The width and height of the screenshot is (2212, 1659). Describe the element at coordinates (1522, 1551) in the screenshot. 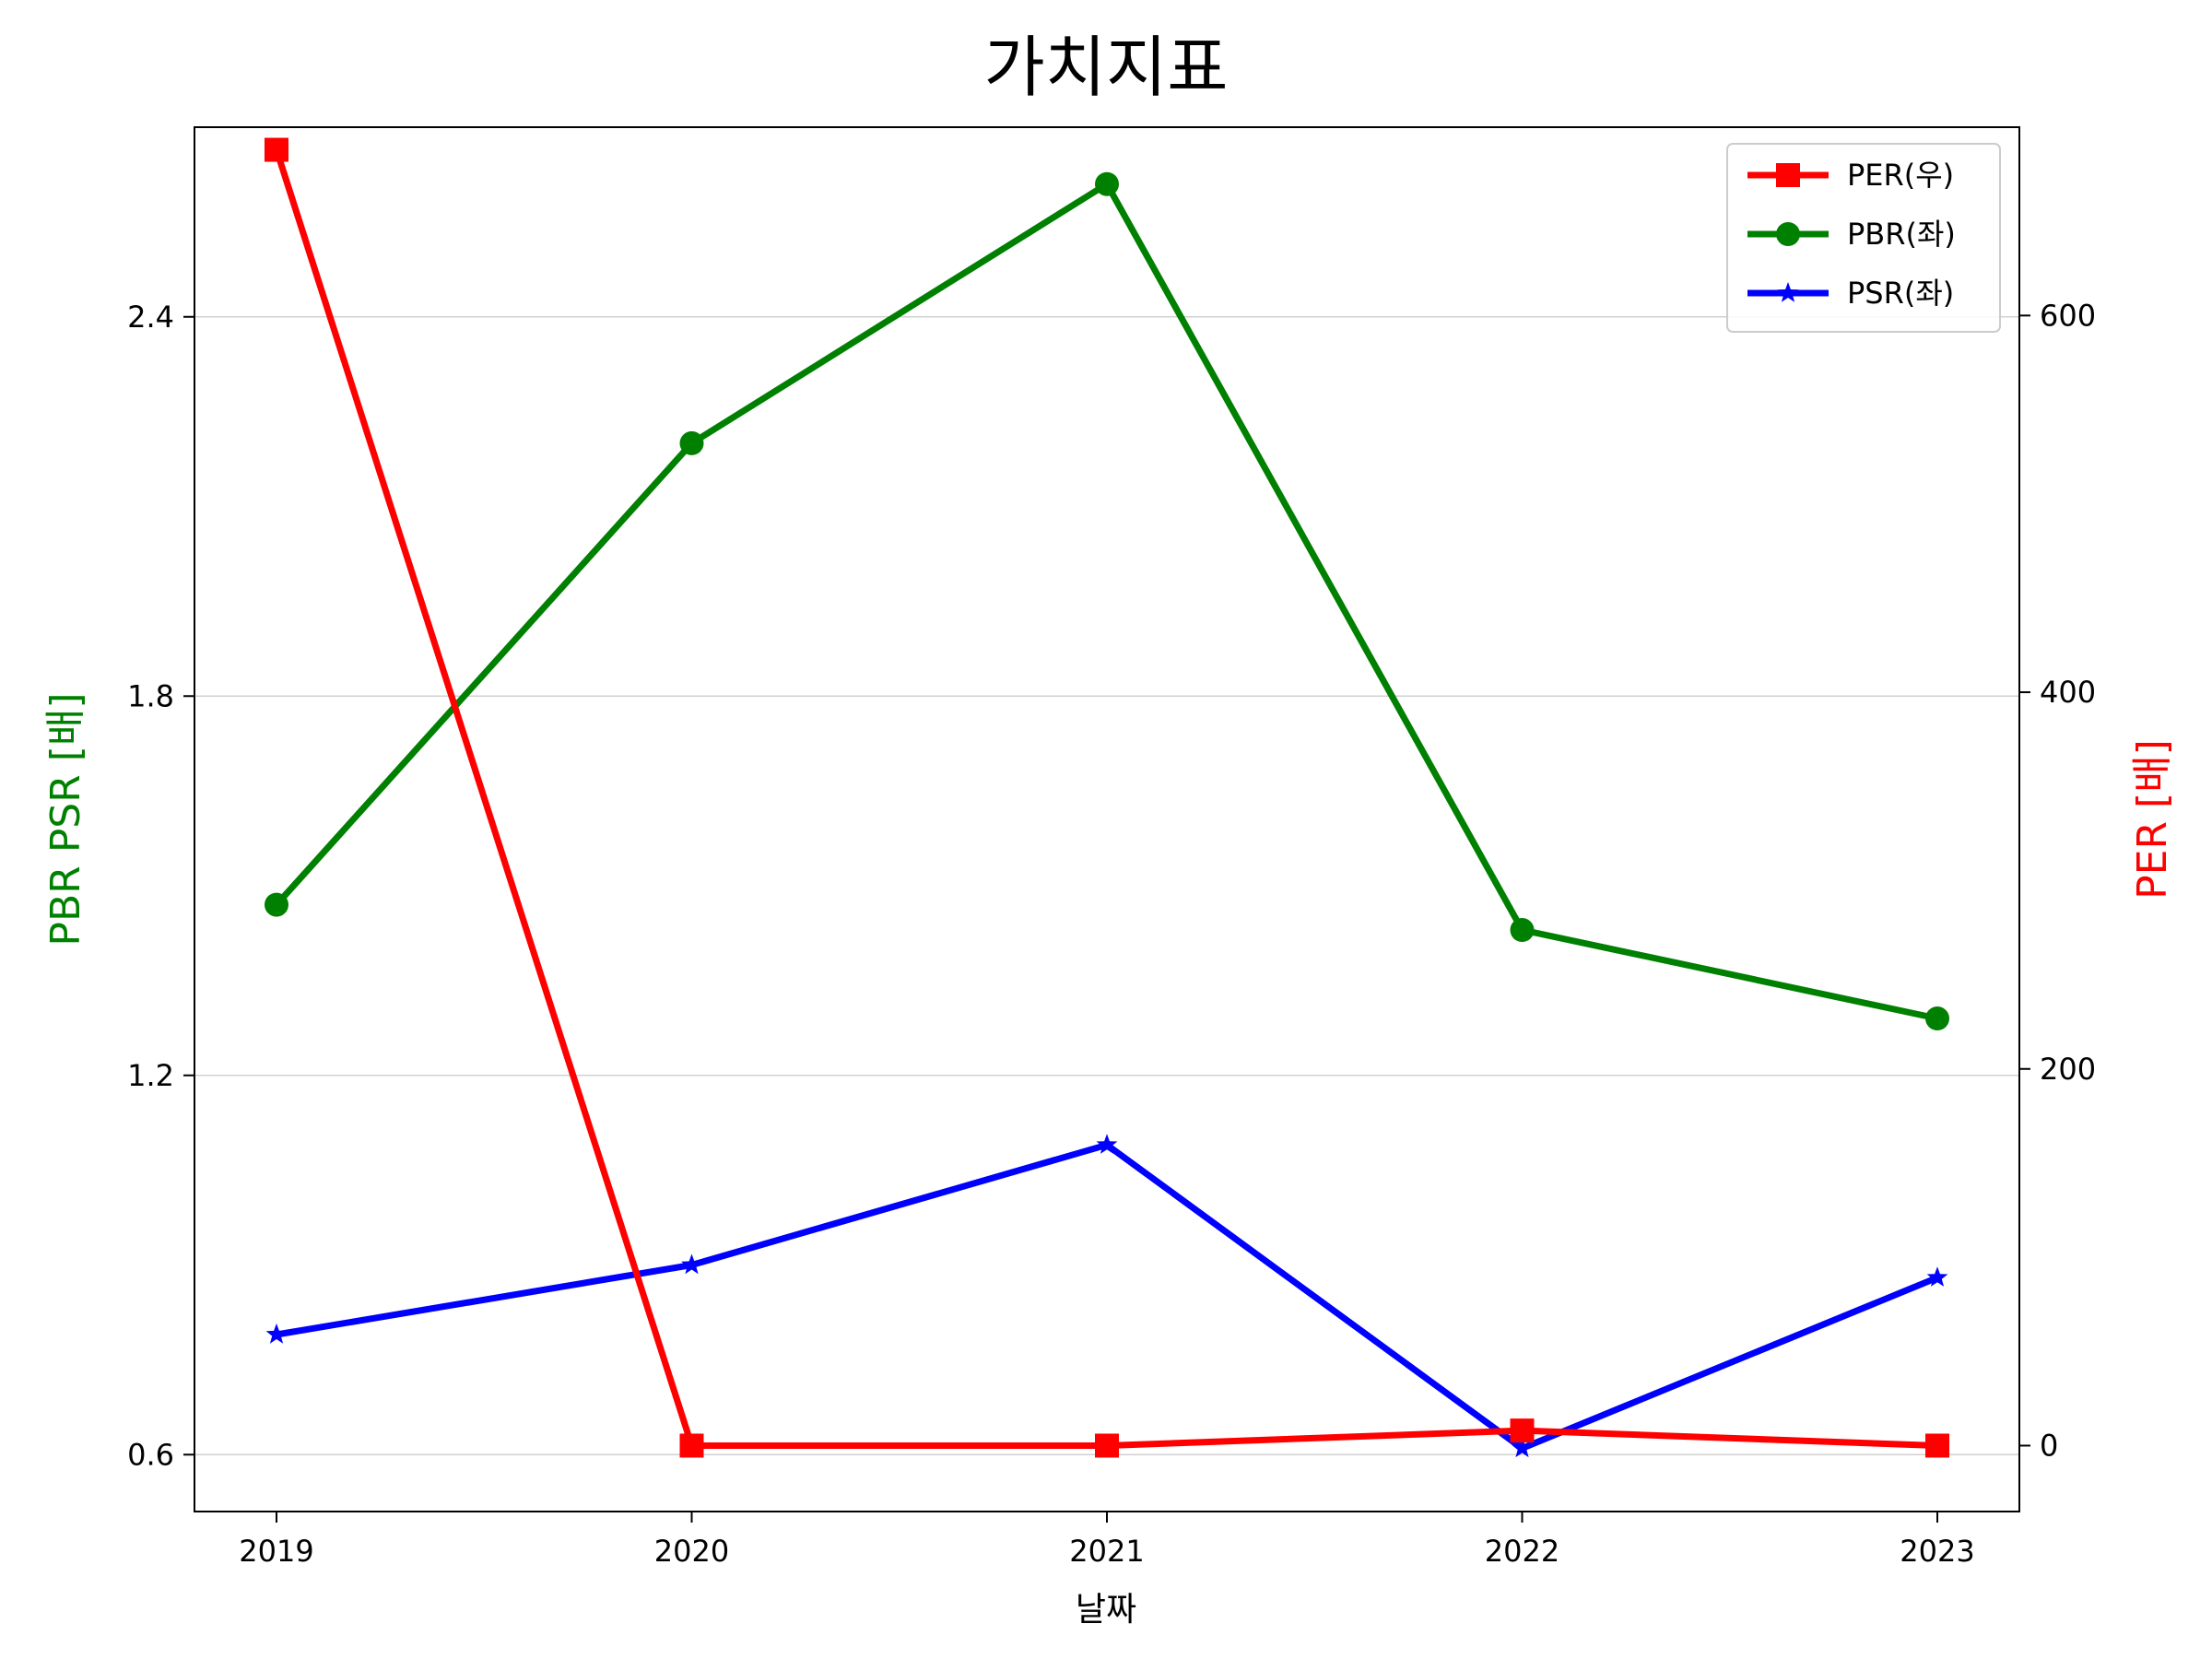

I see `x-tick-label: 2022` at that location.